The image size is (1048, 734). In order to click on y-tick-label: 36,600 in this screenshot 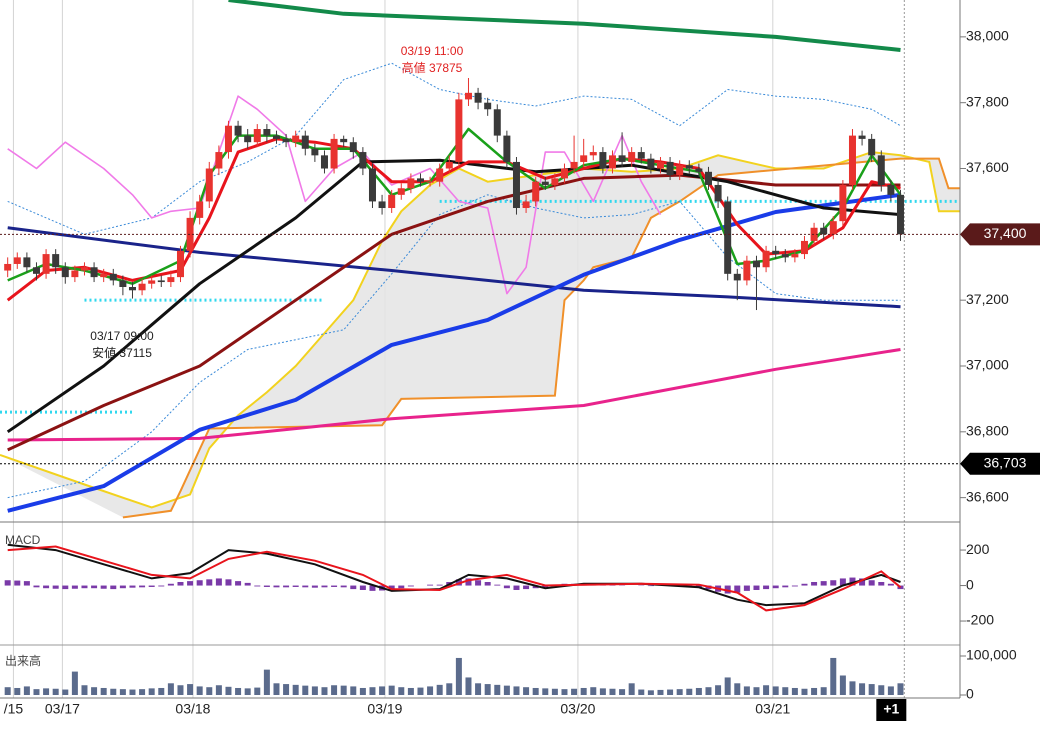, I will do `click(987, 496)`.